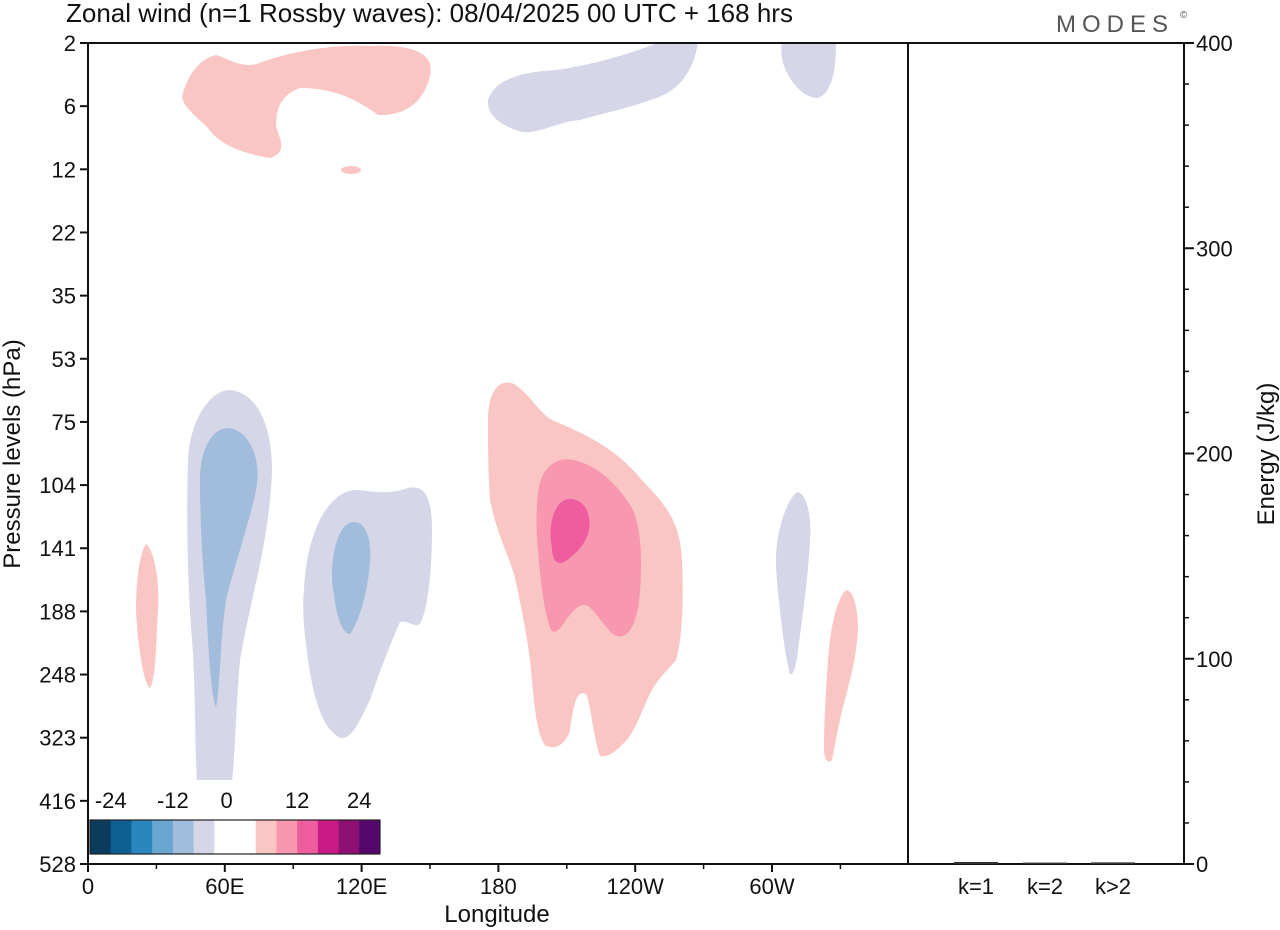 The image size is (1280, 930). Describe the element at coordinates (361, 886) in the screenshot. I see `x-tick-label: 120E` at that location.